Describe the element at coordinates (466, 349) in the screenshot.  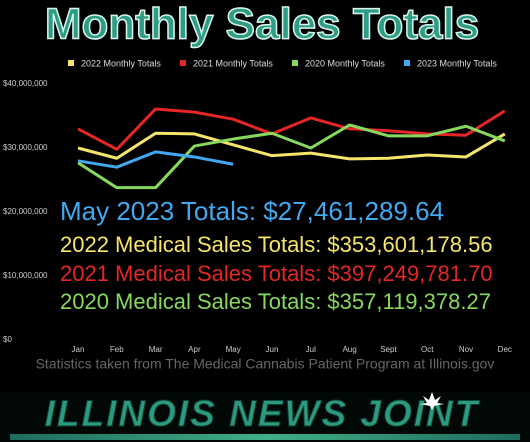
I see `x-tick-label: Nov` at that location.